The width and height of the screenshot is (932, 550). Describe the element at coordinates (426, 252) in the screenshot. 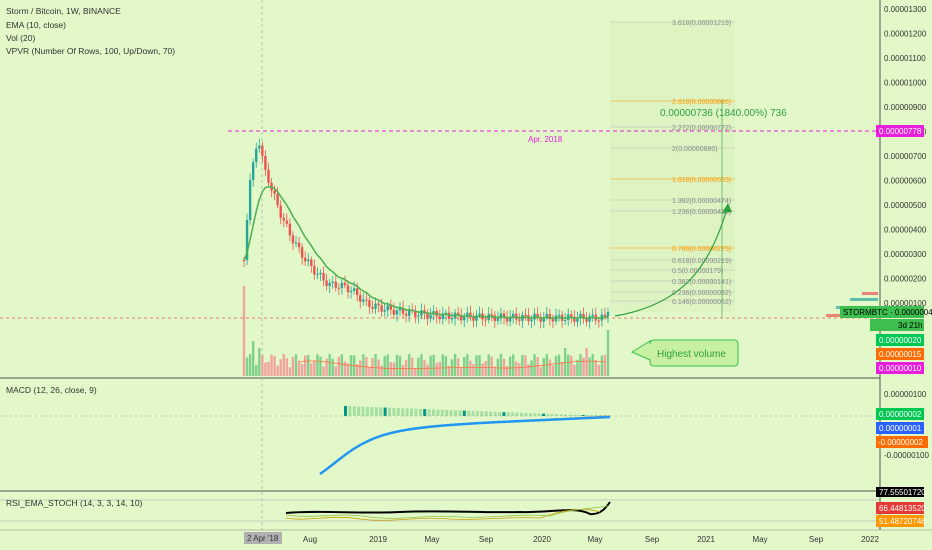

I see `ema-line` at that location.